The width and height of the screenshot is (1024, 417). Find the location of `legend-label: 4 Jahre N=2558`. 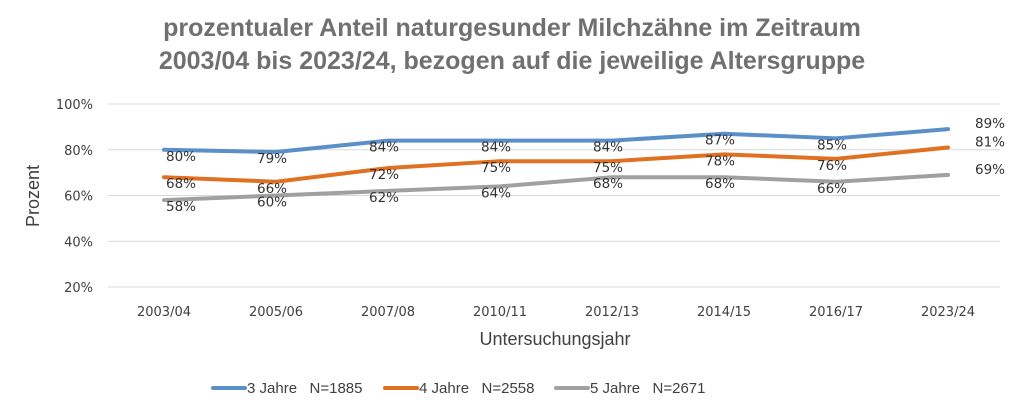

legend-label: 4 Jahre N=2558 is located at coordinates (477, 388).